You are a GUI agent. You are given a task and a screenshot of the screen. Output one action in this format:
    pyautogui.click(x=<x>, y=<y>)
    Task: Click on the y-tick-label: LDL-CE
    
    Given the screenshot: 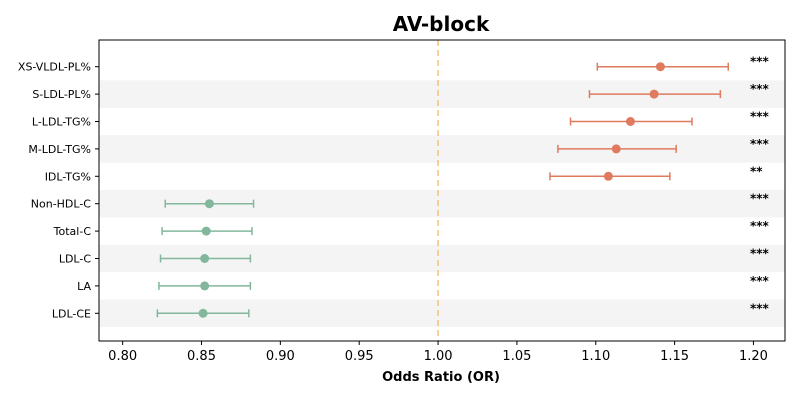 What is the action you would take?
    pyautogui.click(x=71, y=313)
    